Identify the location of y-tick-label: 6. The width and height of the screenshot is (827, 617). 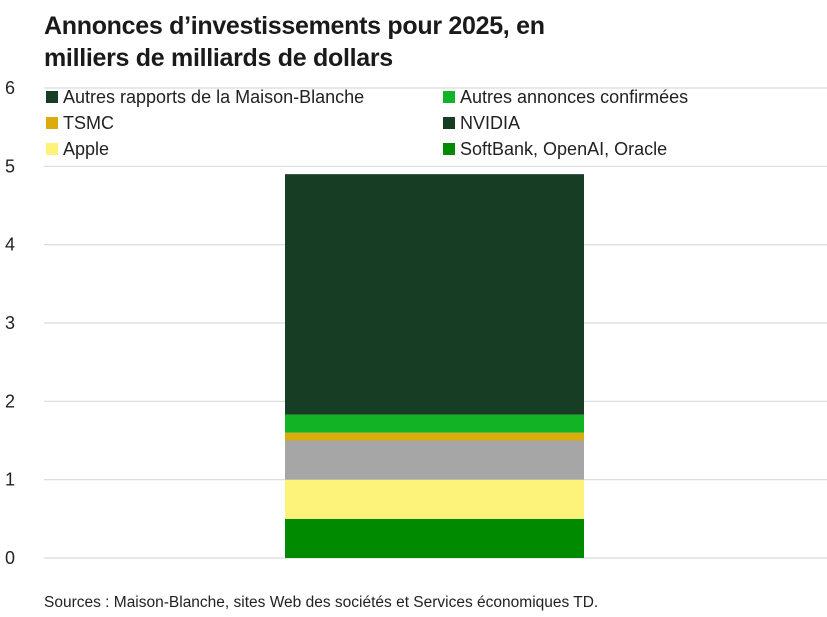
(10, 88).